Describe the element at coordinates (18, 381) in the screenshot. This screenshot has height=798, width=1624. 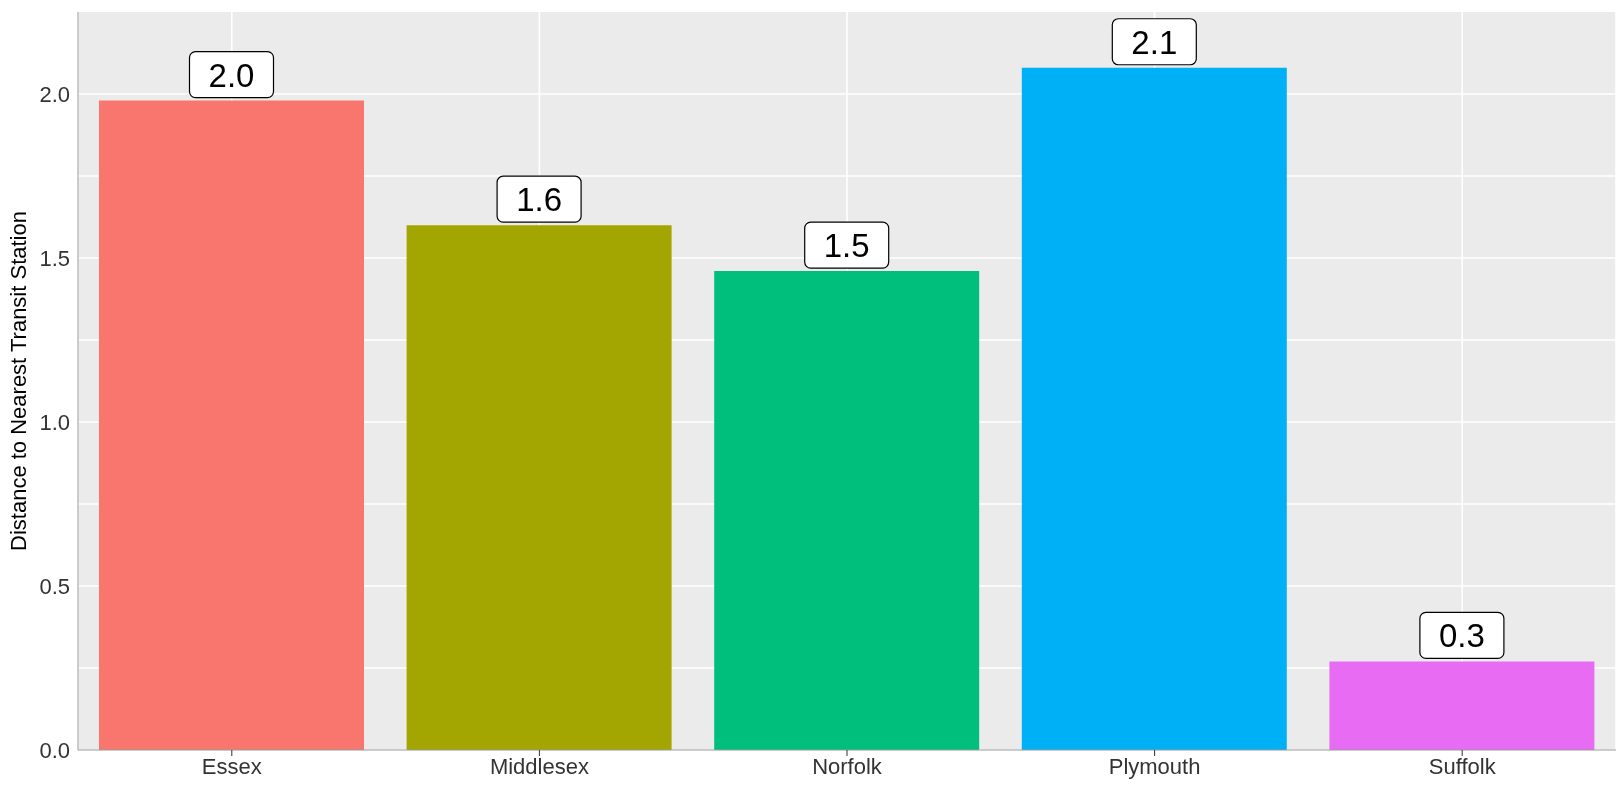
I see `y-axis-title: Distance to Nearest Transit Station` at that location.